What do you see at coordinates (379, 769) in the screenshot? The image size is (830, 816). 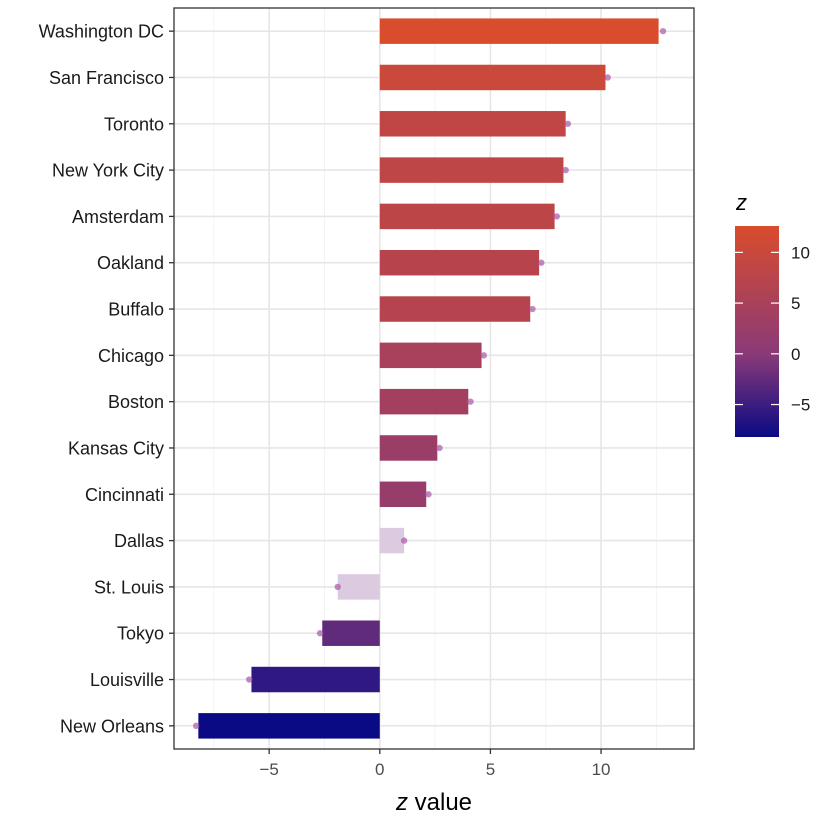 I see `x-tick-label: 0` at bounding box center [379, 769].